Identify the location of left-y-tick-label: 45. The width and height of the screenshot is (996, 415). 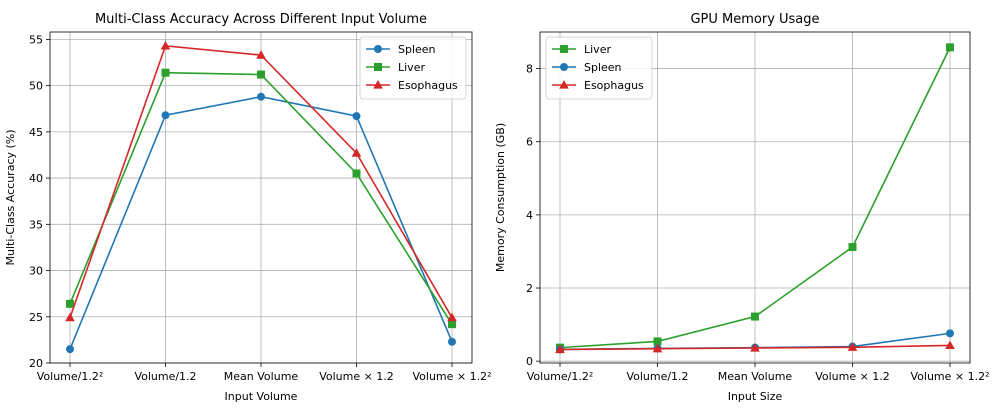
(36, 132).